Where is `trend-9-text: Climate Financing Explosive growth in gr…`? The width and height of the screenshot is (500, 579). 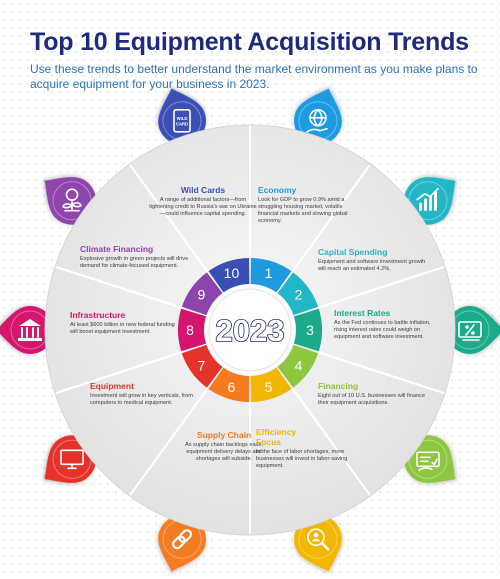
trend-9-text: Climate Financing Explosive growth in gr… is located at coordinates (136, 257).